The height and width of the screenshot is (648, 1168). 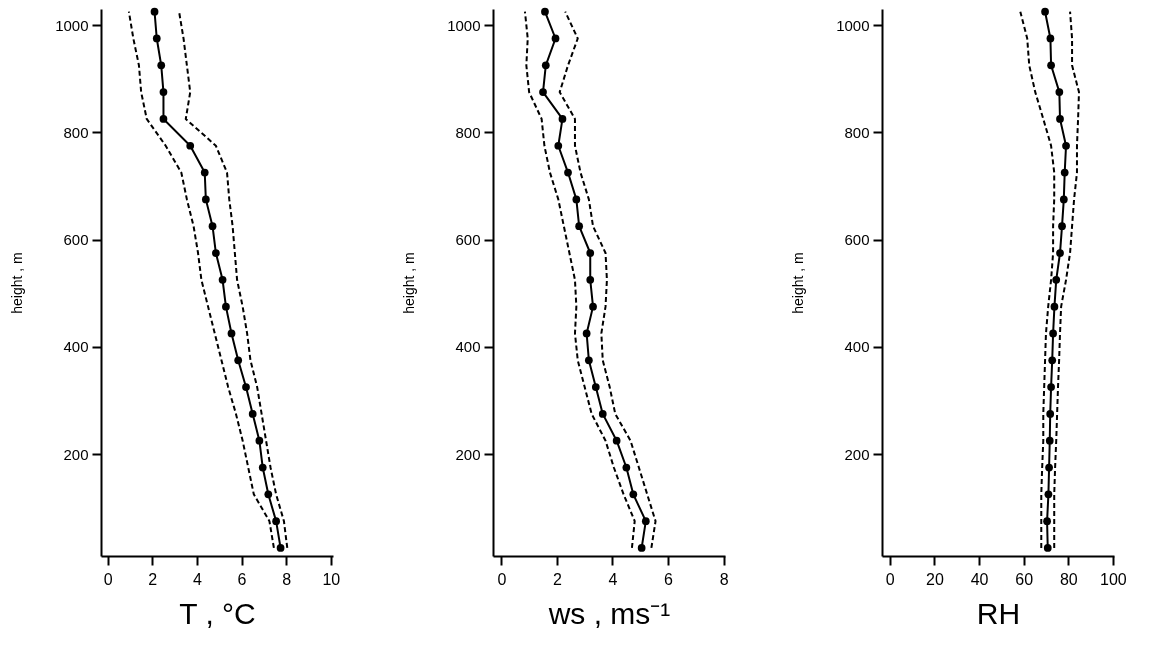 What do you see at coordinates (1113, 579) in the screenshot?
I see `x-tick-label: 100` at bounding box center [1113, 579].